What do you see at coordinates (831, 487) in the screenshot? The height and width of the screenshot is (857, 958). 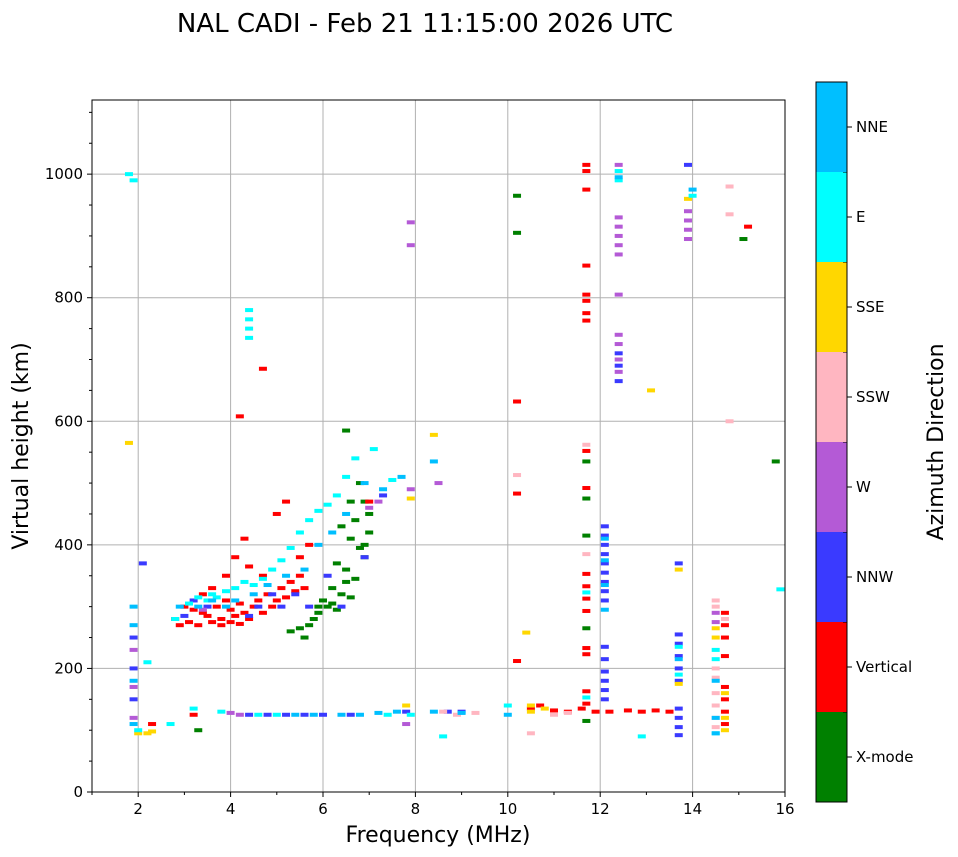 I see `colorbar-swatch` at bounding box center [831, 487].